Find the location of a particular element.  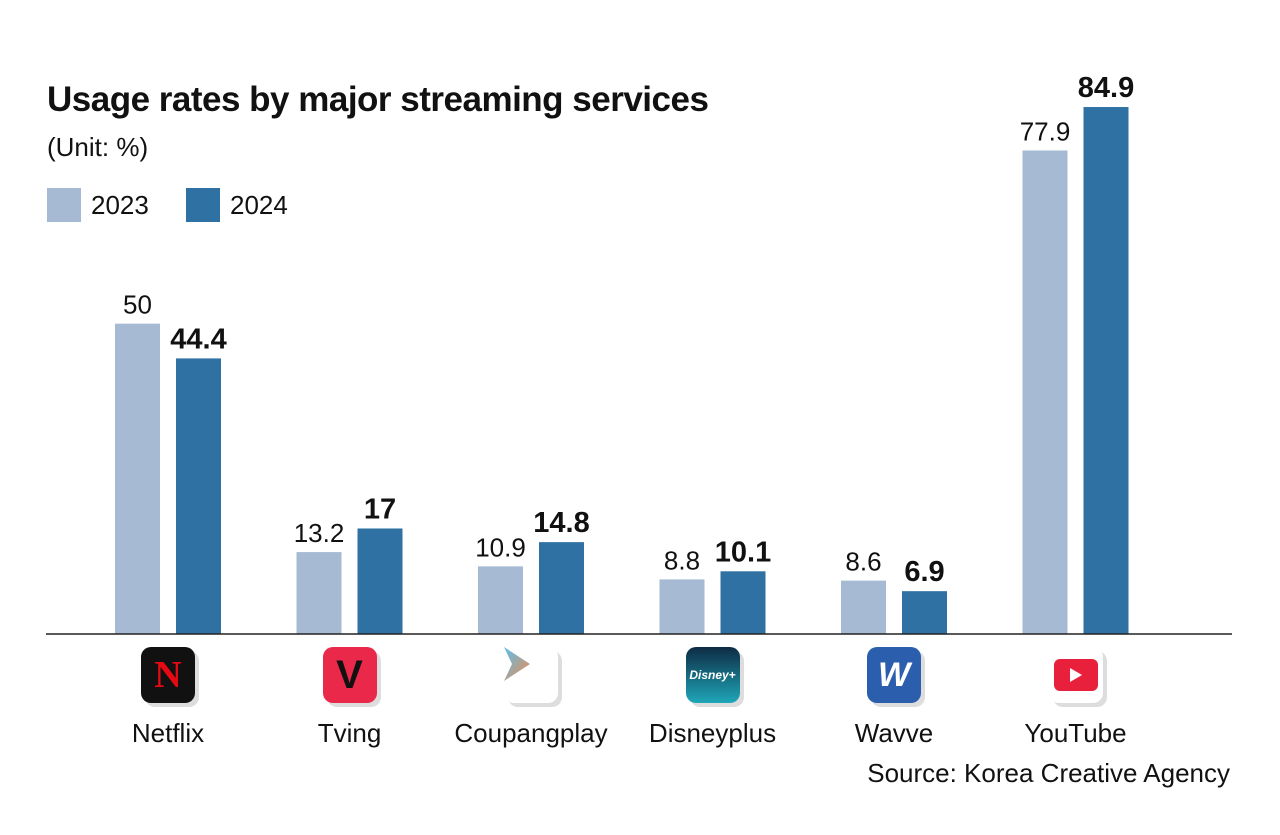

category-label: Tving is located at coordinates (349, 733).